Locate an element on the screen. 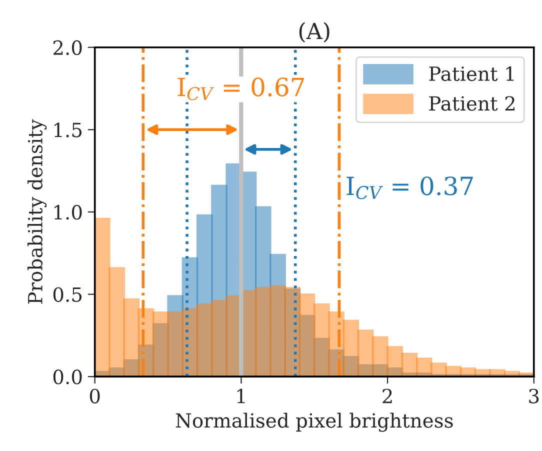  y-tick-label: 0.5 is located at coordinates (67, 294).